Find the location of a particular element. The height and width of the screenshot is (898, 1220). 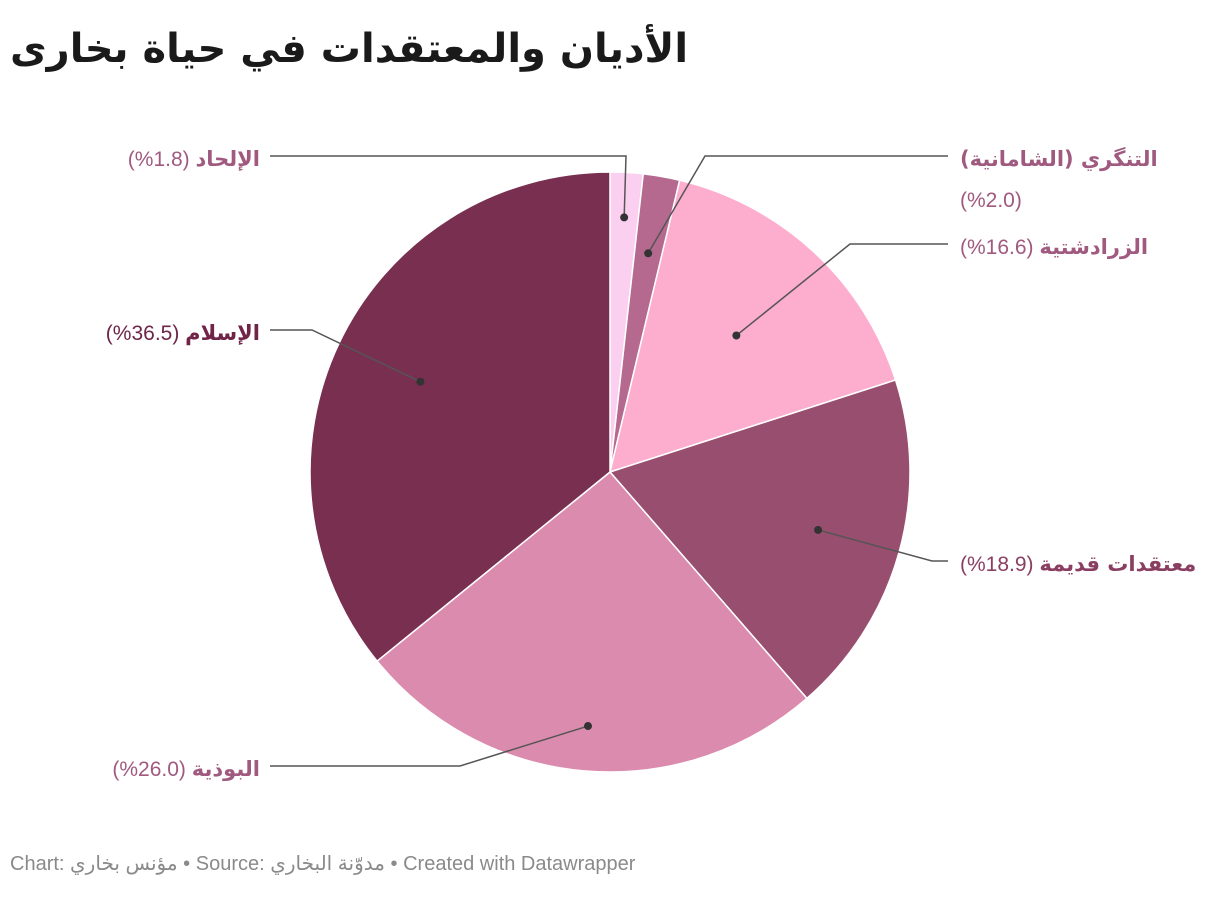

slice-3-label: (%16.6) الزرادشتية is located at coordinates (1054, 247).